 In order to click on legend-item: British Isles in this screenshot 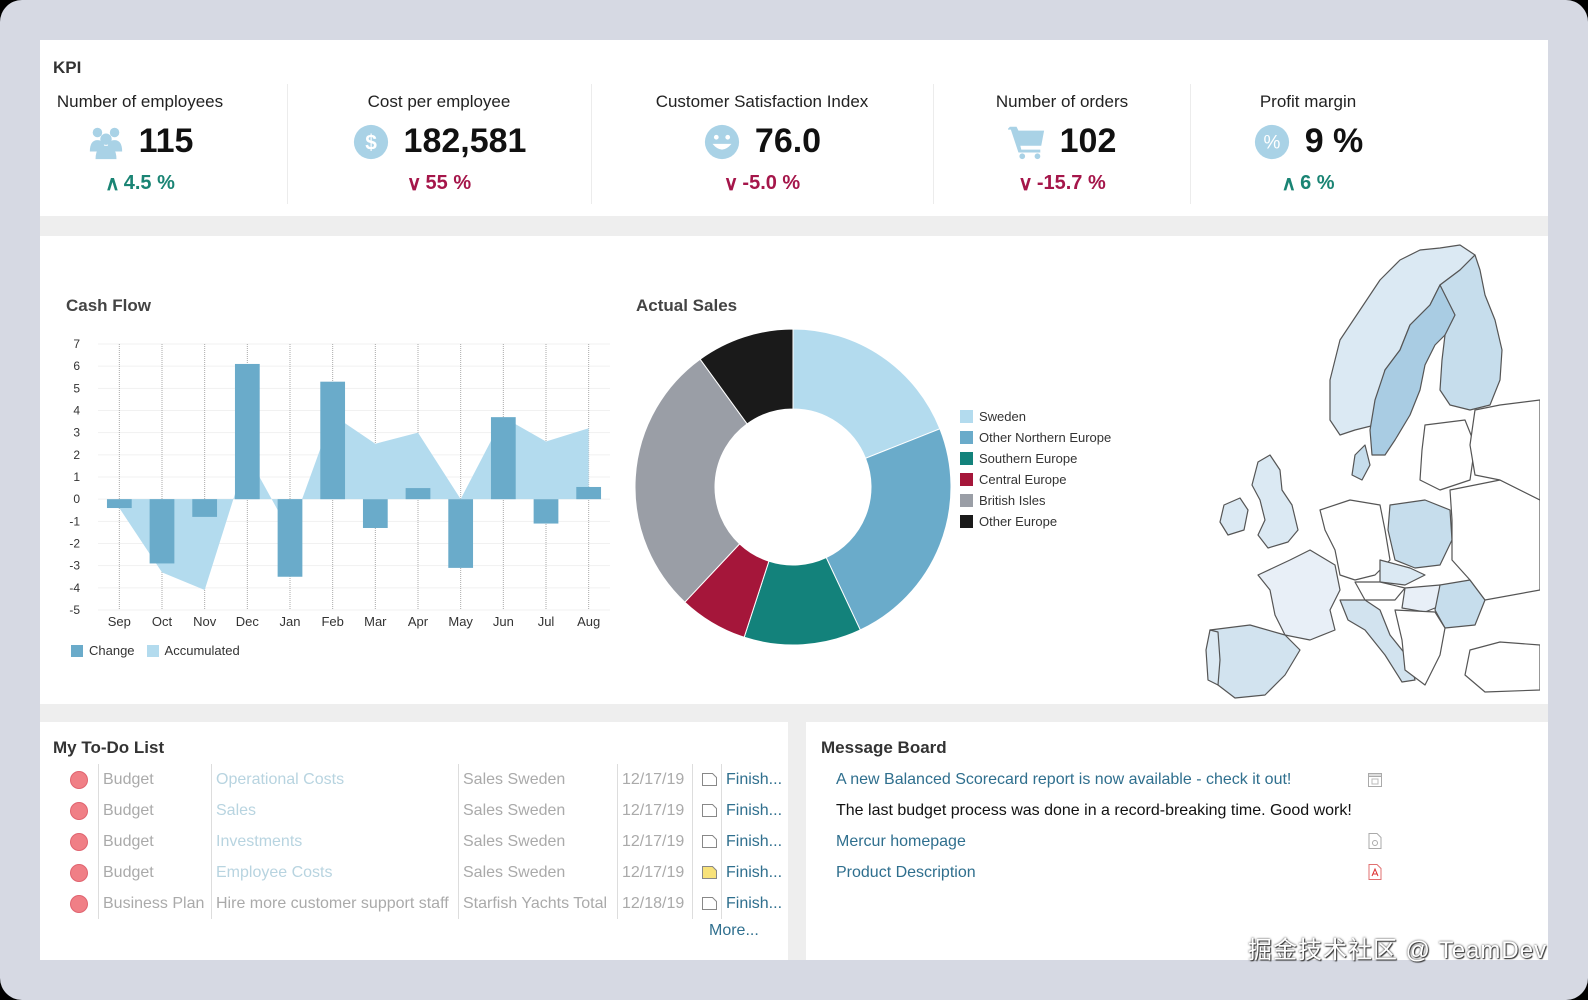, I will do `click(1035, 500)`.